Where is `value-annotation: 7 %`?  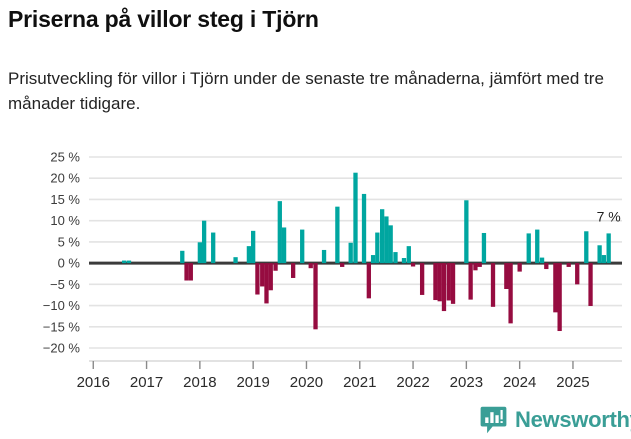 value-annotation: 7 % is located at coordinates (609, 216).